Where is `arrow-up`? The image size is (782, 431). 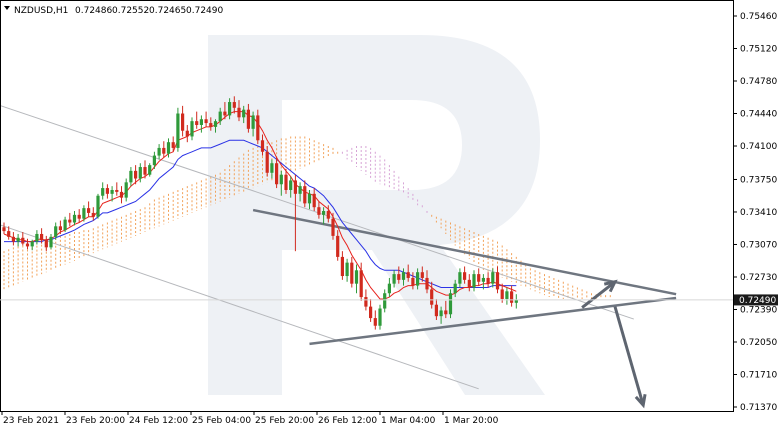 arrow-up is located at coordinates (599, 294).